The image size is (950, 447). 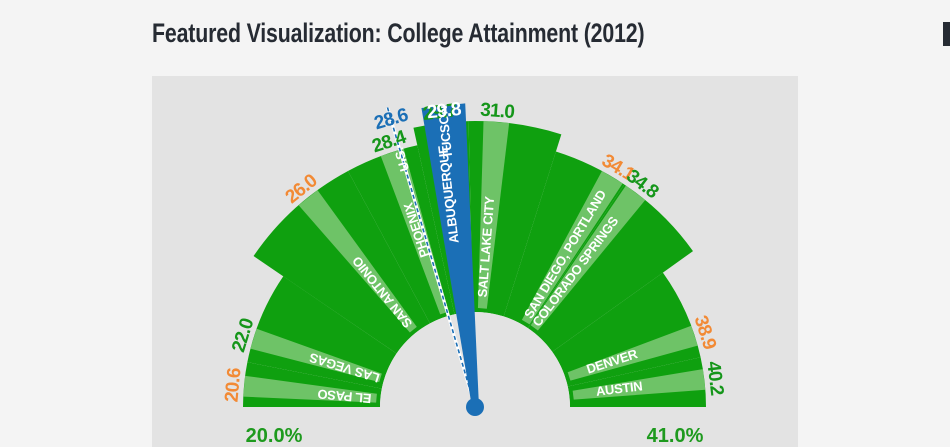 I want to click on value-band-salt-lake-city, so click(x=493, y=215).